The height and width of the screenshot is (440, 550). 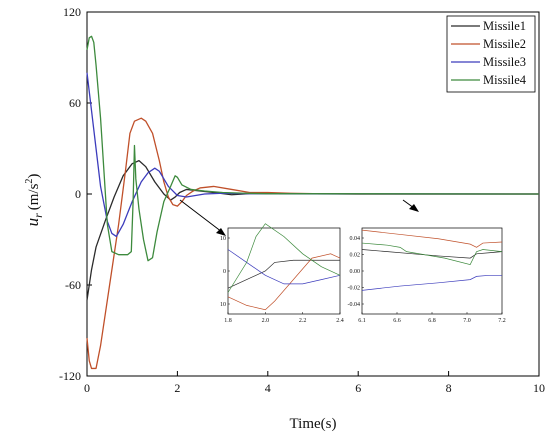 What do you see at coordinates (355, 239) in the screenshot?
I see `inset-y-tick-label: 0.04` at bounding box center [355, 239].